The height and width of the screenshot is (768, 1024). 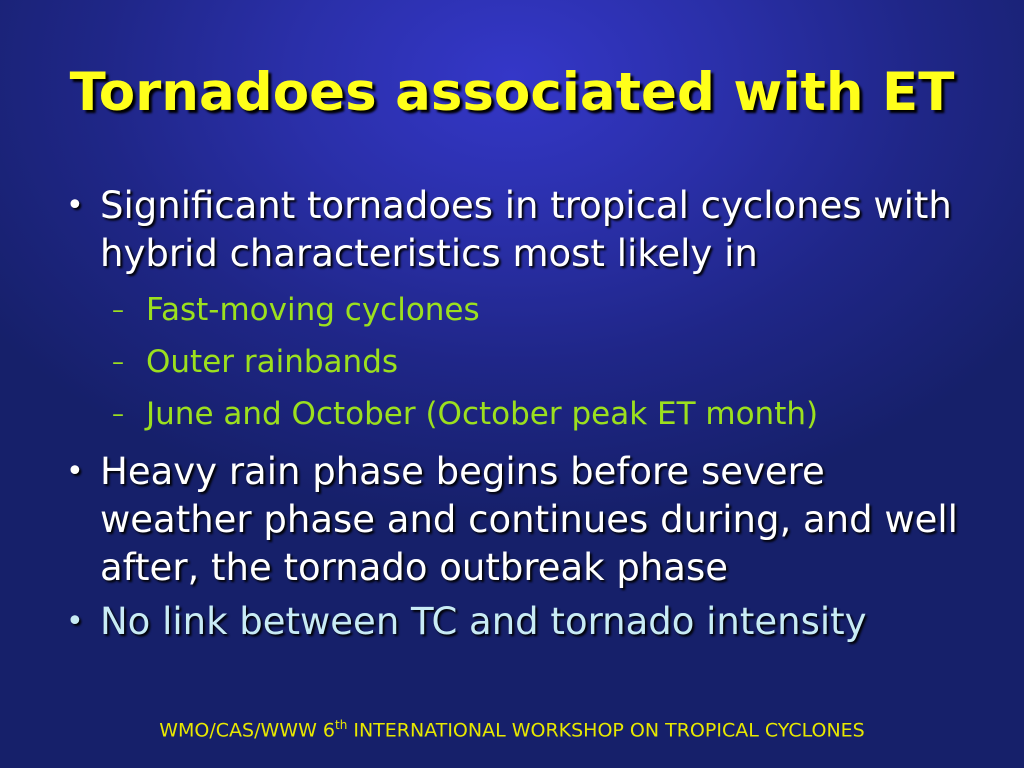 I want to click on slide-title: Tornadoes associated with ET, so click(x=512, y=92).